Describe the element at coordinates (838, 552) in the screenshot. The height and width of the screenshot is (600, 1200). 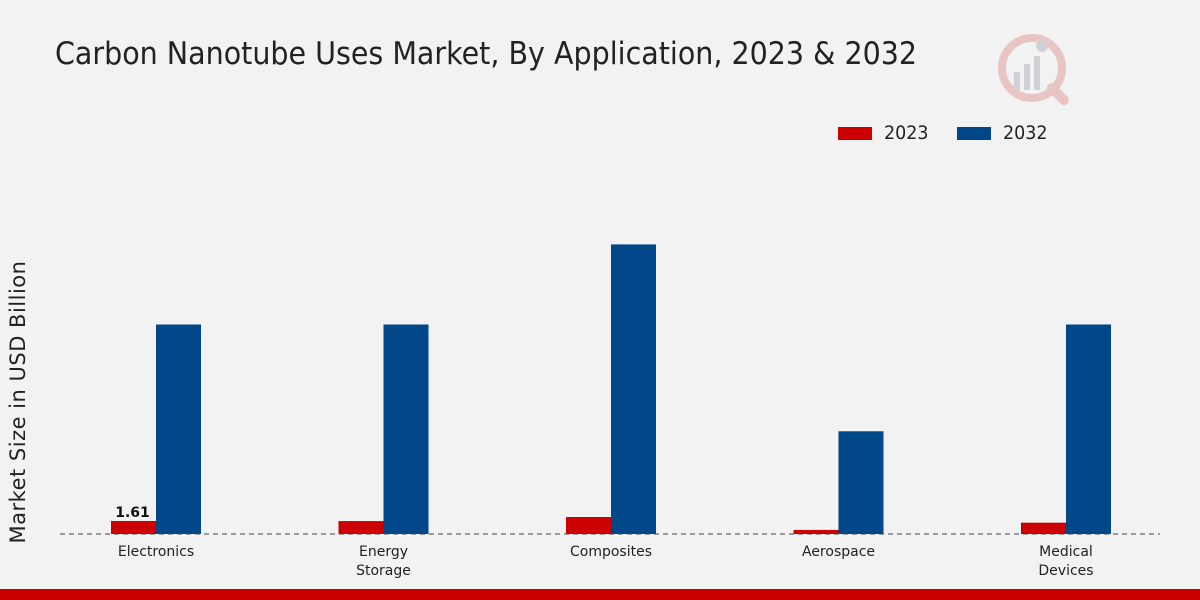
I see `x-tick-label-aerospace: Aerospace` at that location.